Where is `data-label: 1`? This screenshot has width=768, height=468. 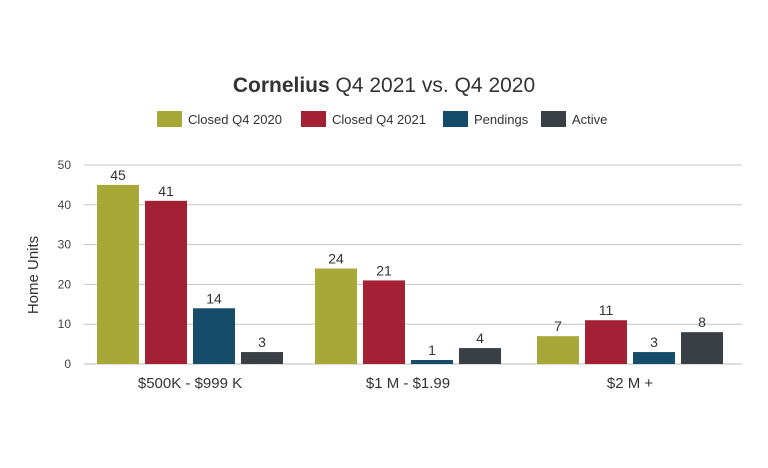
data-label: 1 is located at coordinates (432, 350).